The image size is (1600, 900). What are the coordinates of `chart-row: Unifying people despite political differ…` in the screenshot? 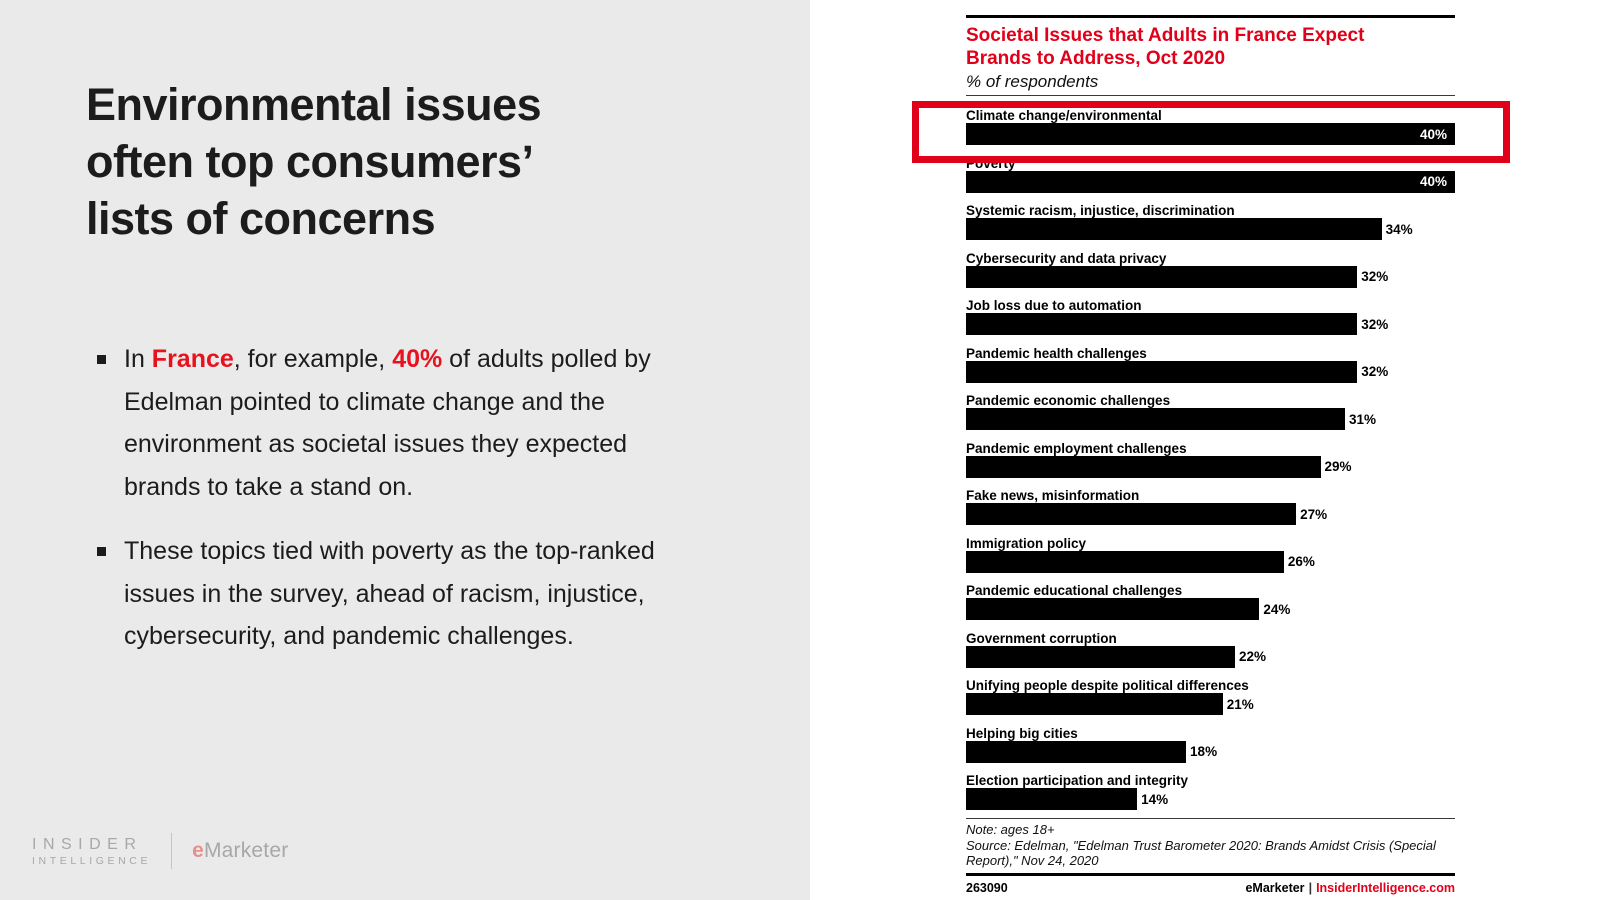 It's located at (1210, 703).